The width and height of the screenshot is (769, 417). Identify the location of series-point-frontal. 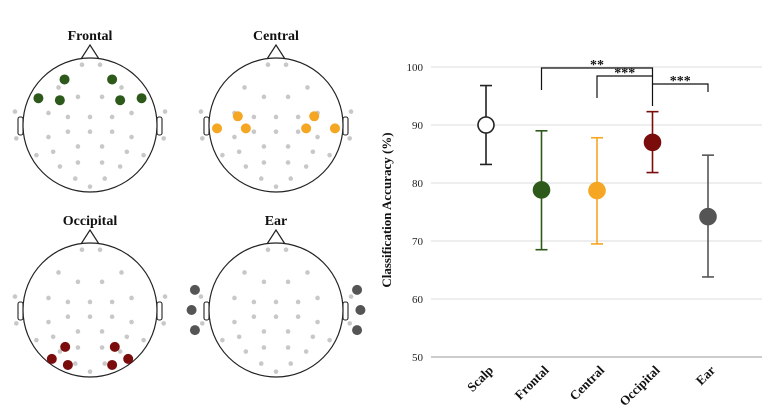
(541, 190).